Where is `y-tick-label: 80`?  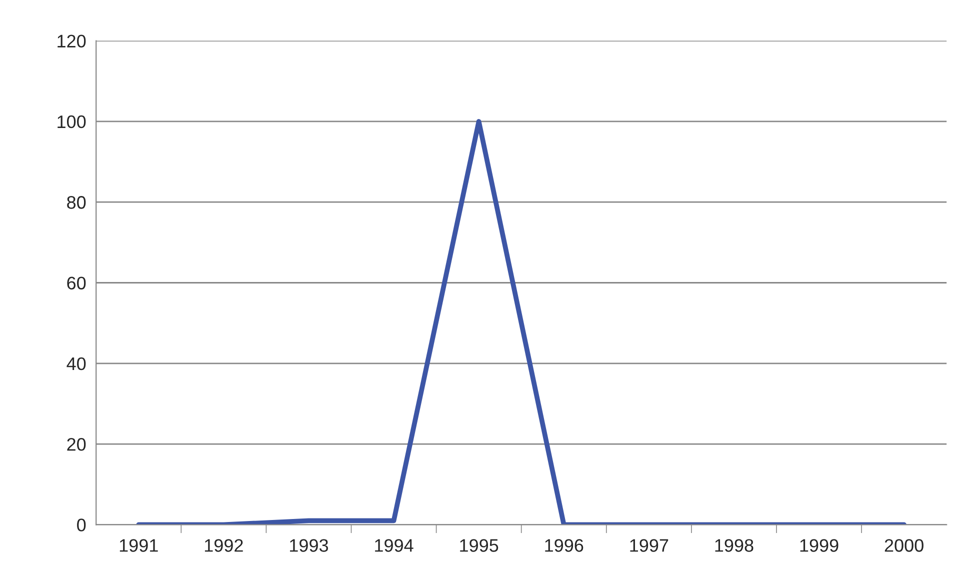 y-tick-label: 80 is located at coordinates (76, 202).